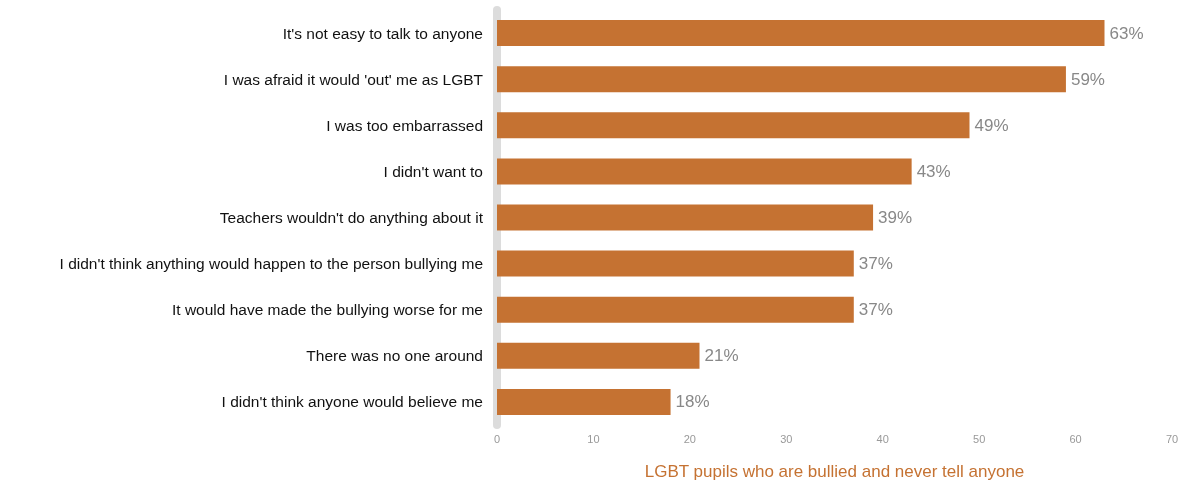 The image size is (1190, 490). I want to click on data-label: 21%, so click(721, 356).